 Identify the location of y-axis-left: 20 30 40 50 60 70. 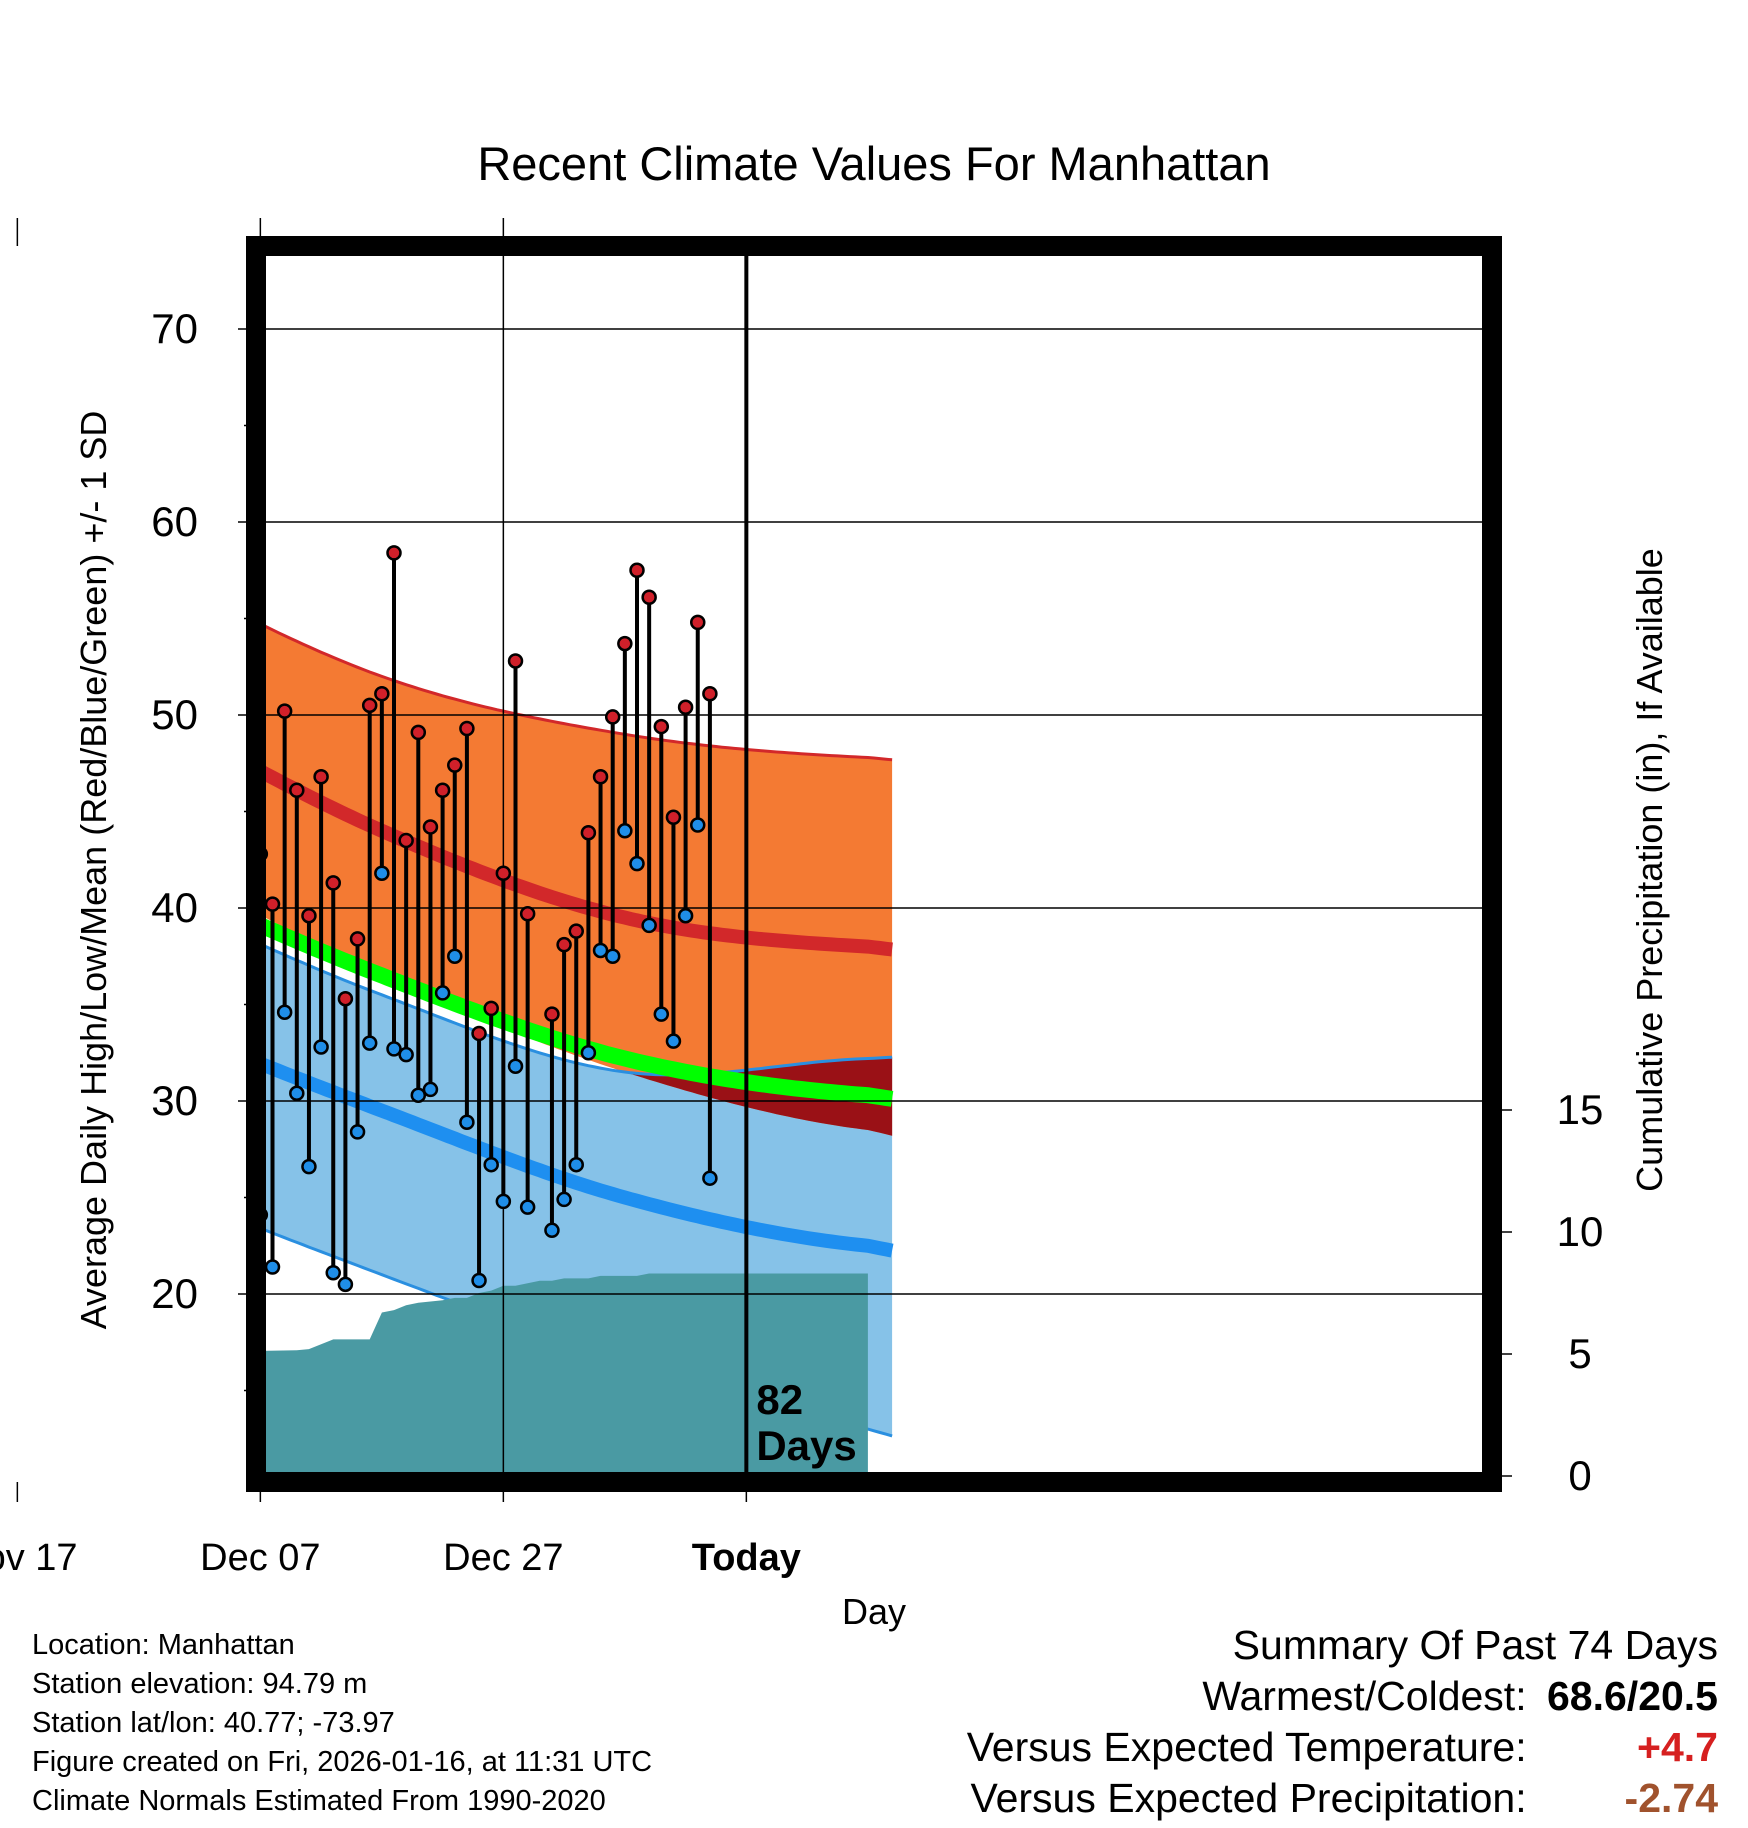
(203, 848).